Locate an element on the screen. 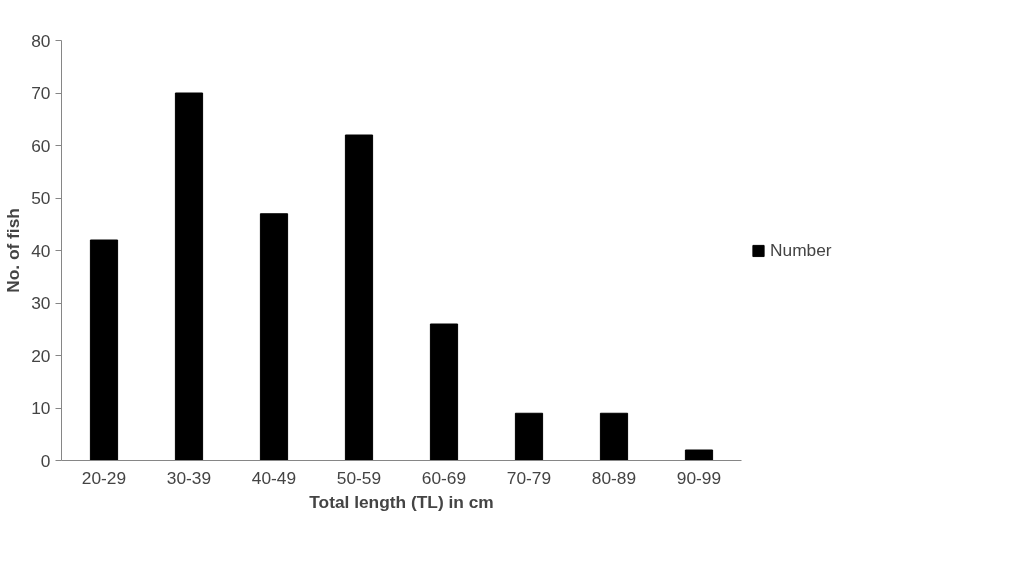 The height and width of the screenshot is (587, 1013). x-tick-label: 80-89 is located at coordinates (614, 477).